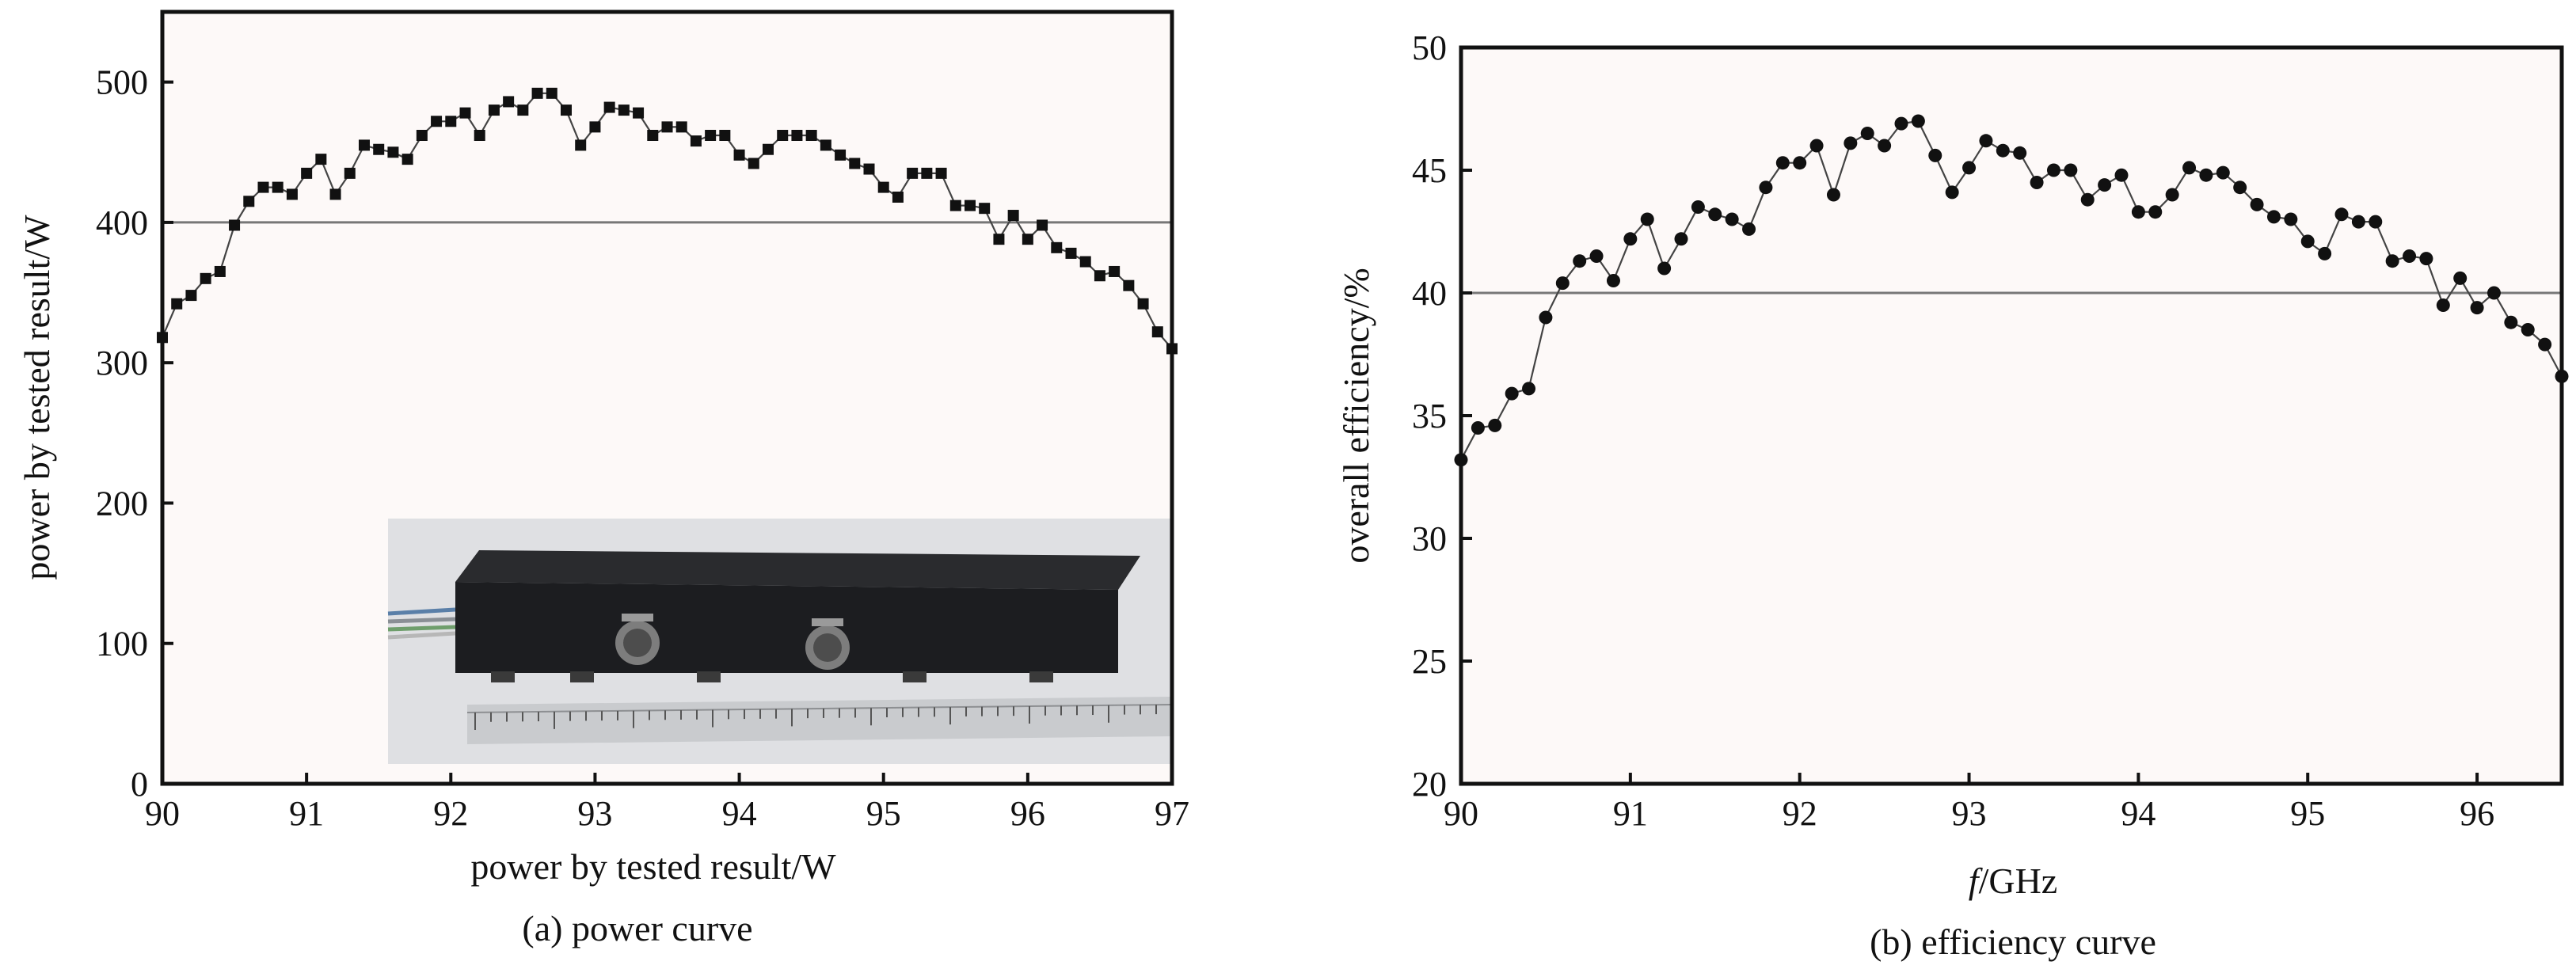 The image size is (2576, 973). I want to click on y-tick-label-b-5: 45, so click(1429, 170).